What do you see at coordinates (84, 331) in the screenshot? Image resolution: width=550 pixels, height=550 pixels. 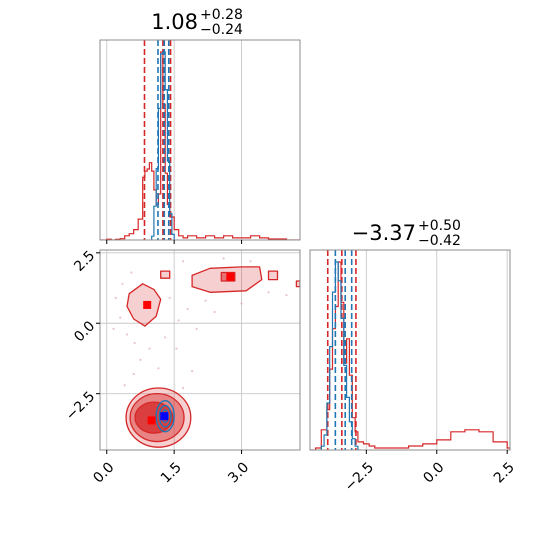 I see `y-tick-label: 0.0` at bounding box center [84, 331].